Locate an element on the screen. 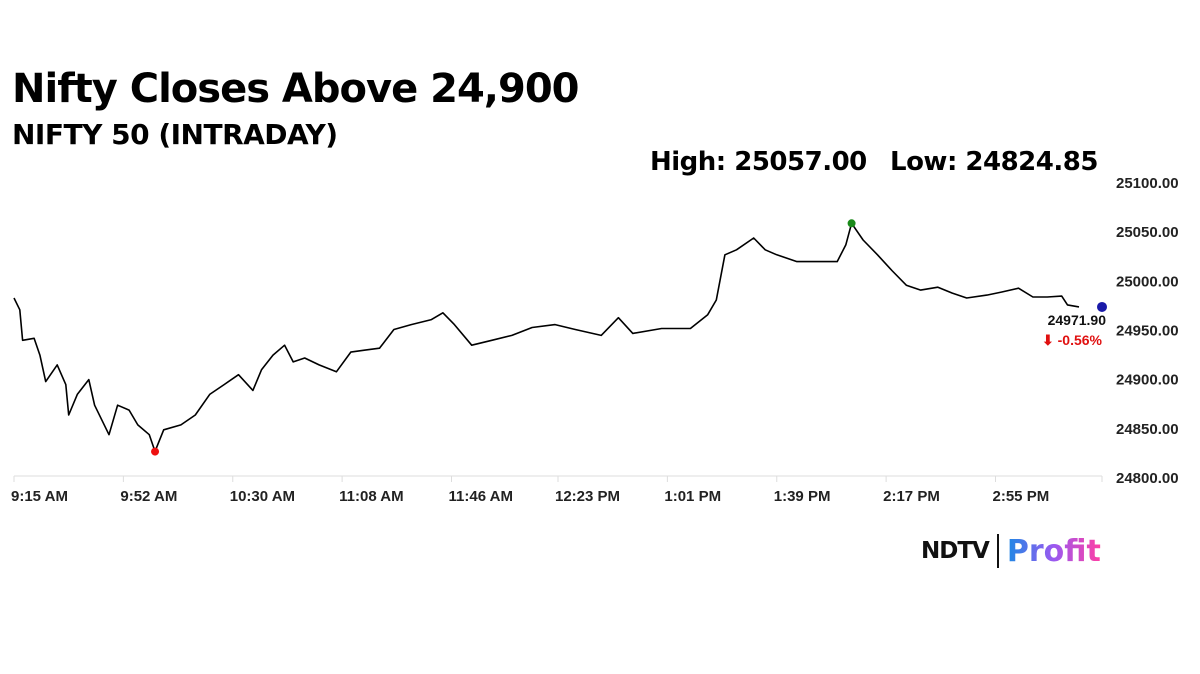  close-marker is located at coordinates (1102, 306).